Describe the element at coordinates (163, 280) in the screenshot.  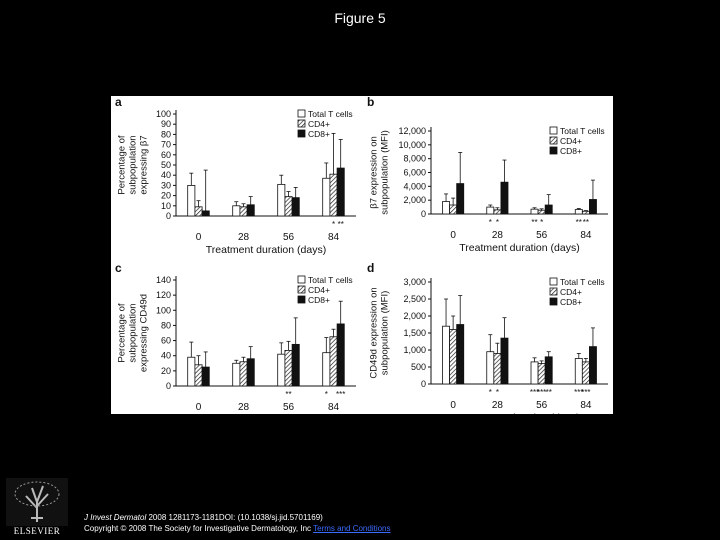
I see `y-tick-label: 140` at that location.